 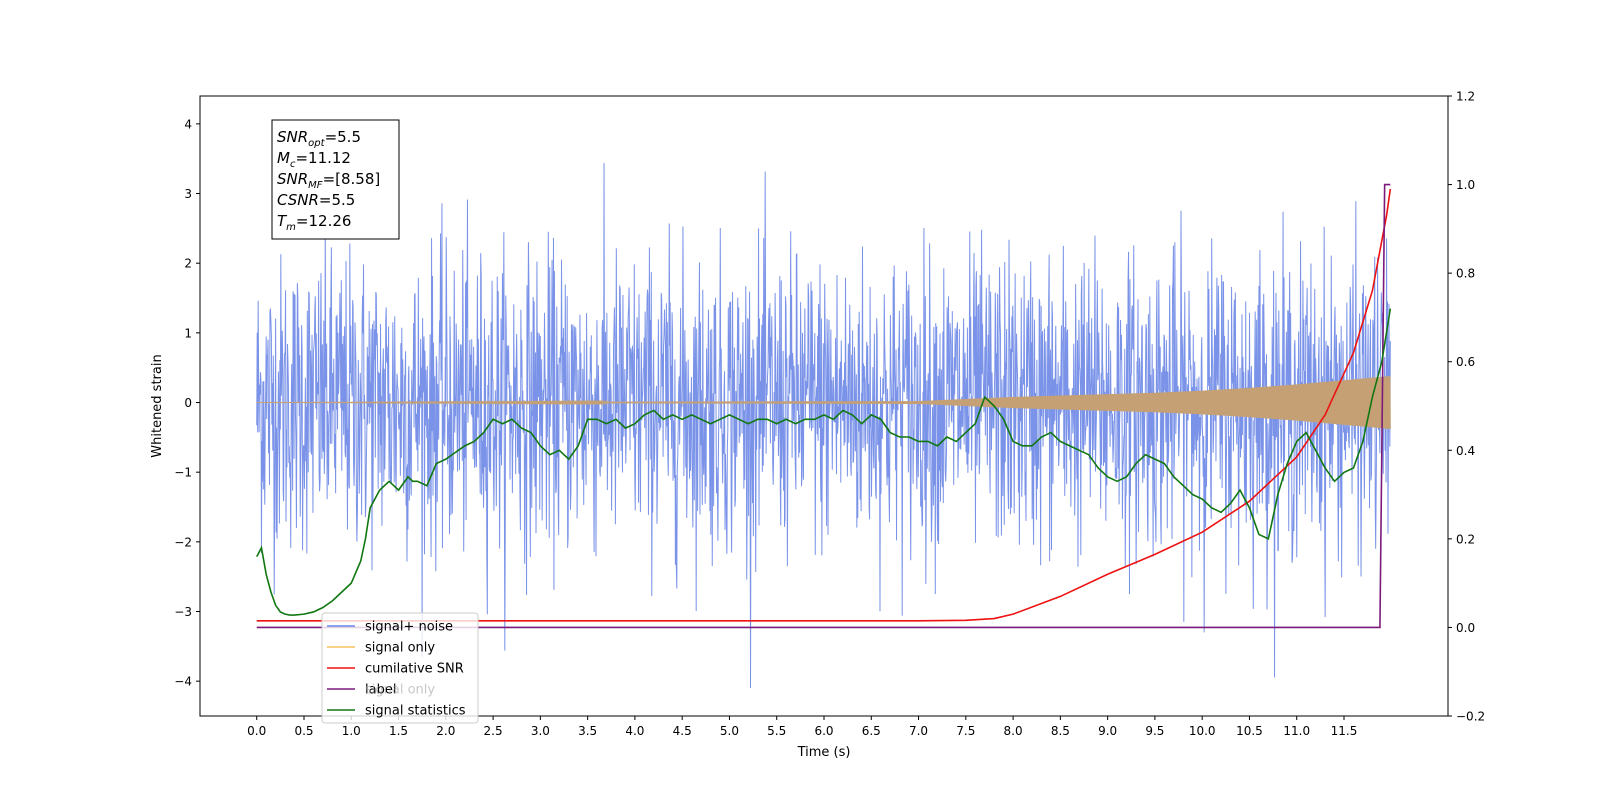 What do you see at coordinates (1465, 362) in the screenshot?
I see `y2-tick-label: 0.6` at bounding box center [1465, 362].